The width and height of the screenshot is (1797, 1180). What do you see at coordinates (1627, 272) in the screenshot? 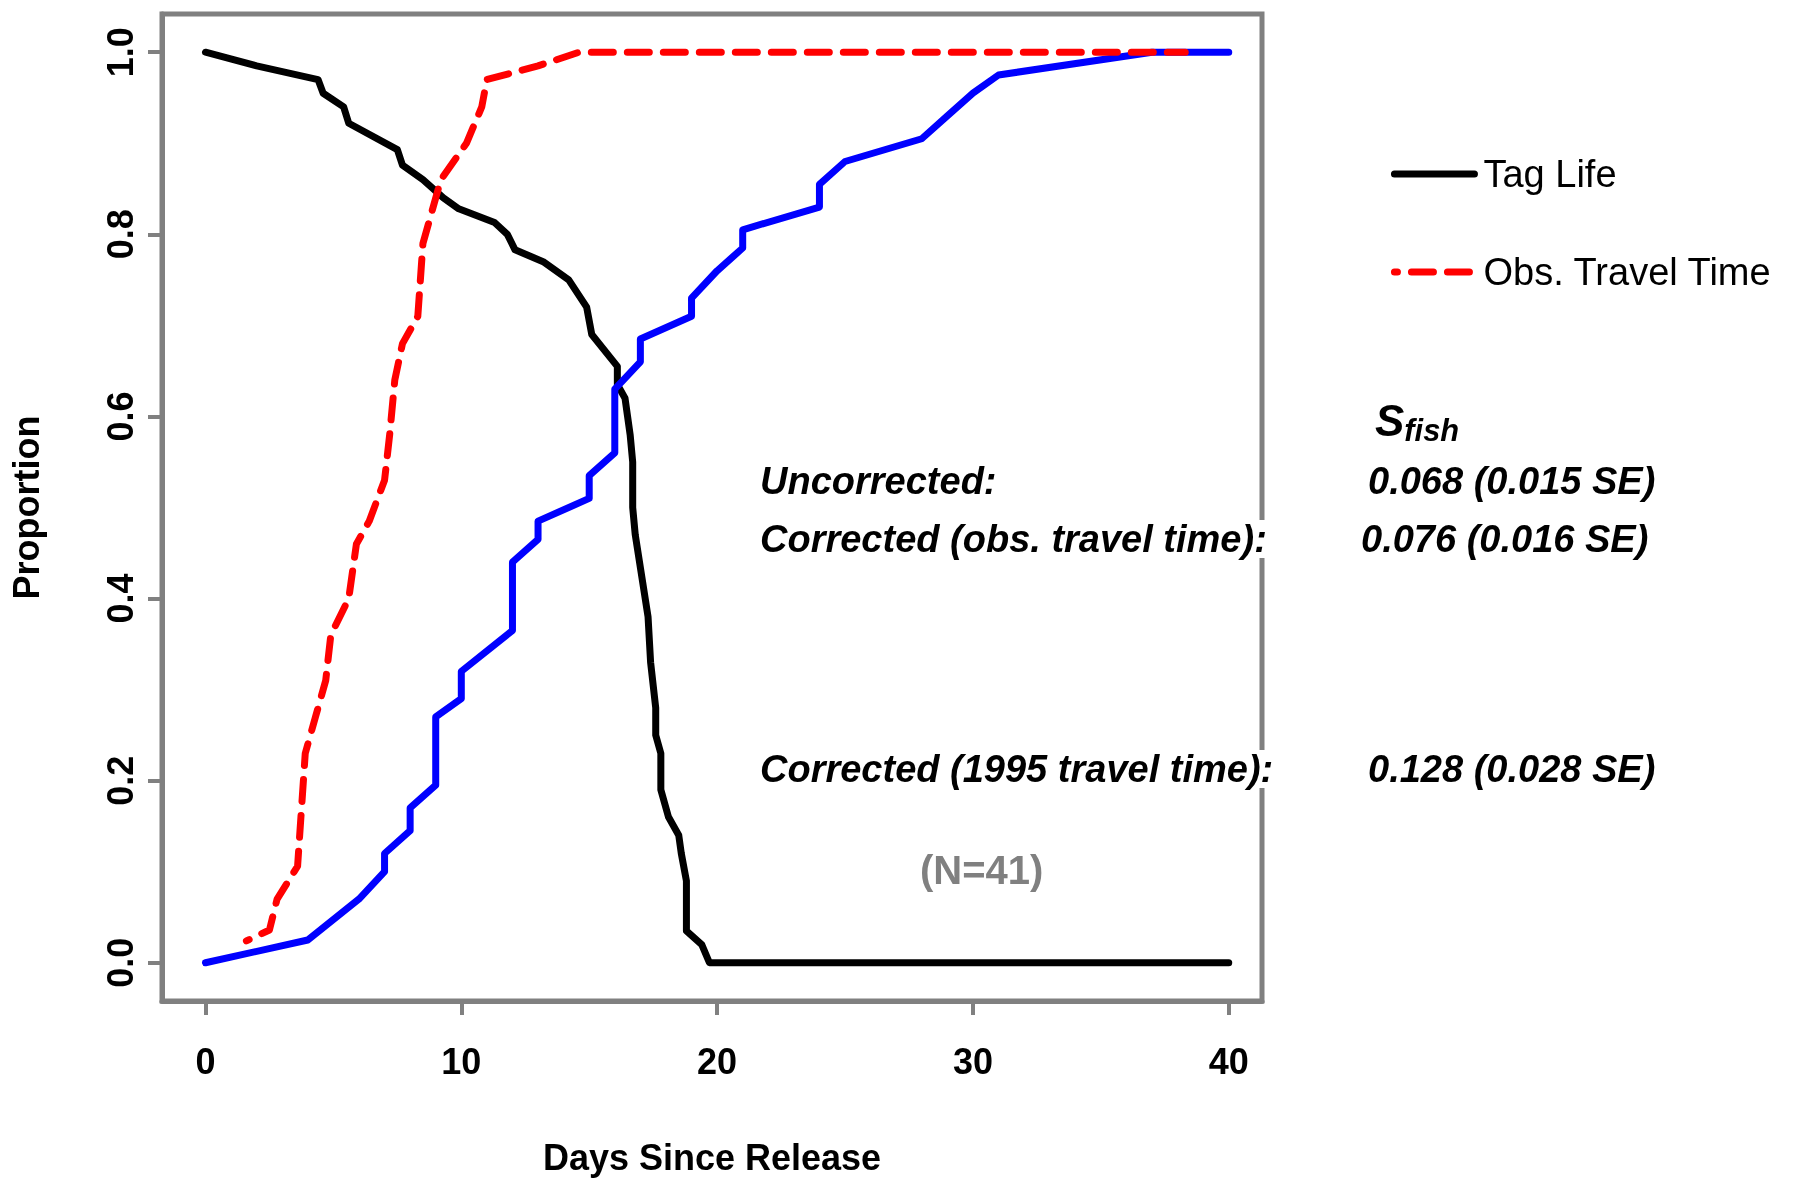
I see `legend-label: Obs. Travel Time` at bounding box center [1627, 272].